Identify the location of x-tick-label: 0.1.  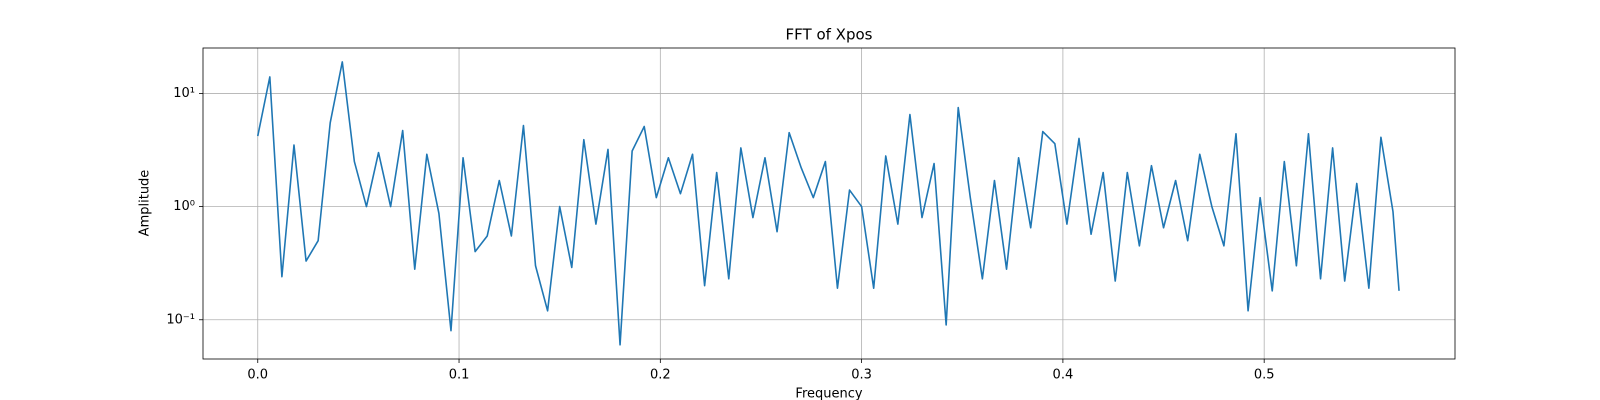
(459, 375).